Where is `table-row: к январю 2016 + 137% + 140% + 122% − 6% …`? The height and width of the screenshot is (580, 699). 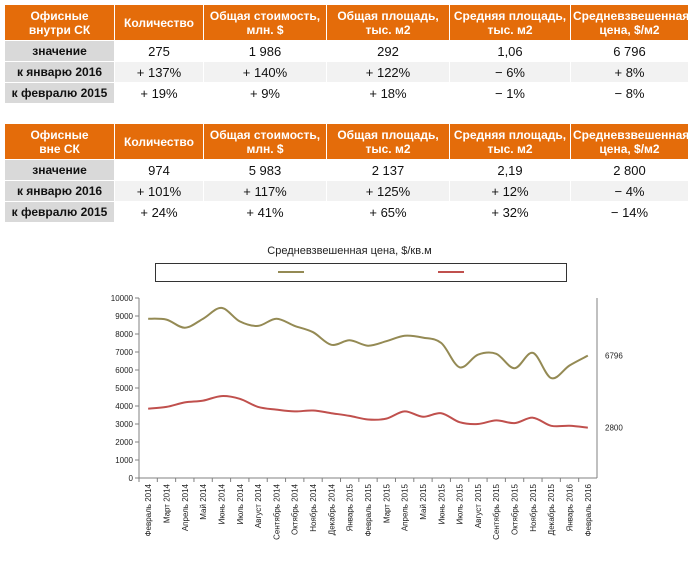
table-row: к январю 2016 + 137% + 140% + 122% − 6% … is located at coordinates (346, 72).